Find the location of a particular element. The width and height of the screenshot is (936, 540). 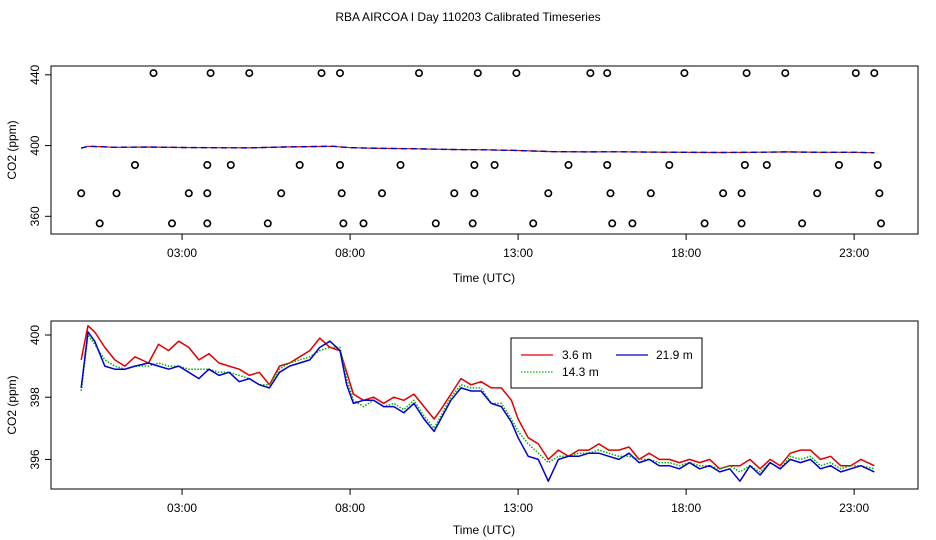

y-tick-label: 396 is located at coordinates (35, 459).